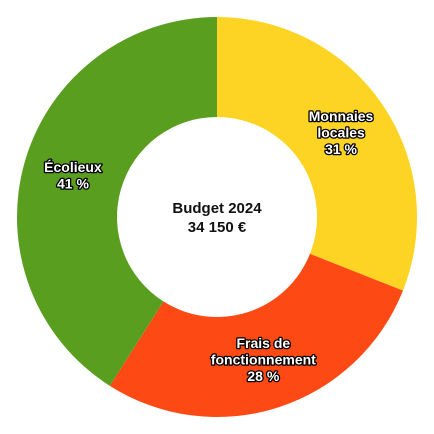  What do you see at coordinates (217, 227) in the screenshot?
I see `center-total: 34 150 €` at bounding box center [217, 227].